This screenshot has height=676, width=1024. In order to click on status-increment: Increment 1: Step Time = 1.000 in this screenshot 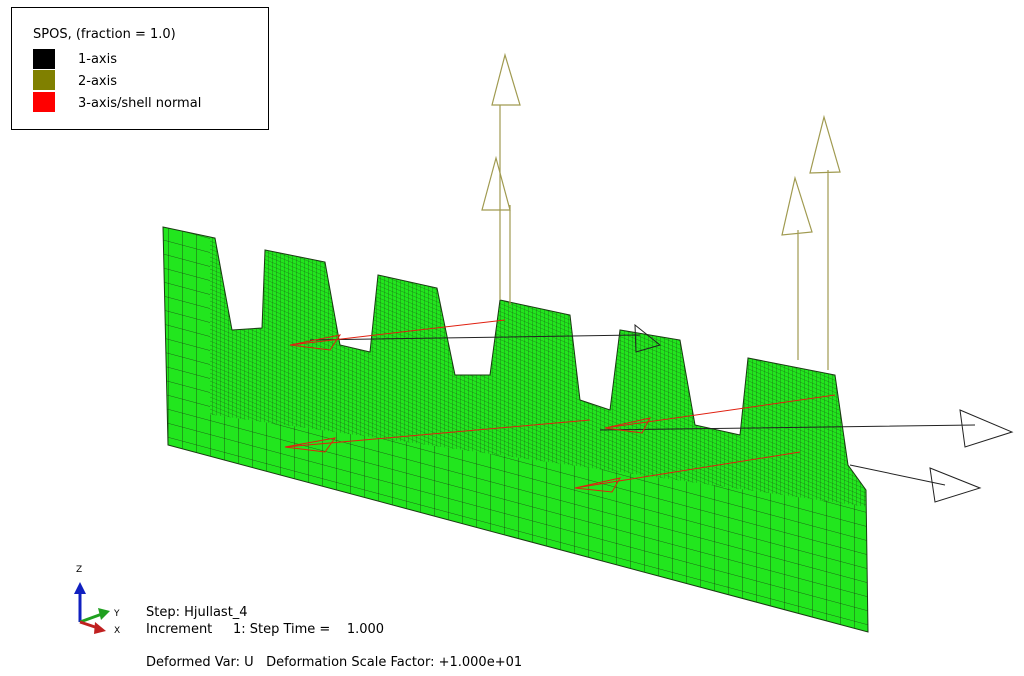, I will do `click(265, 629)`.